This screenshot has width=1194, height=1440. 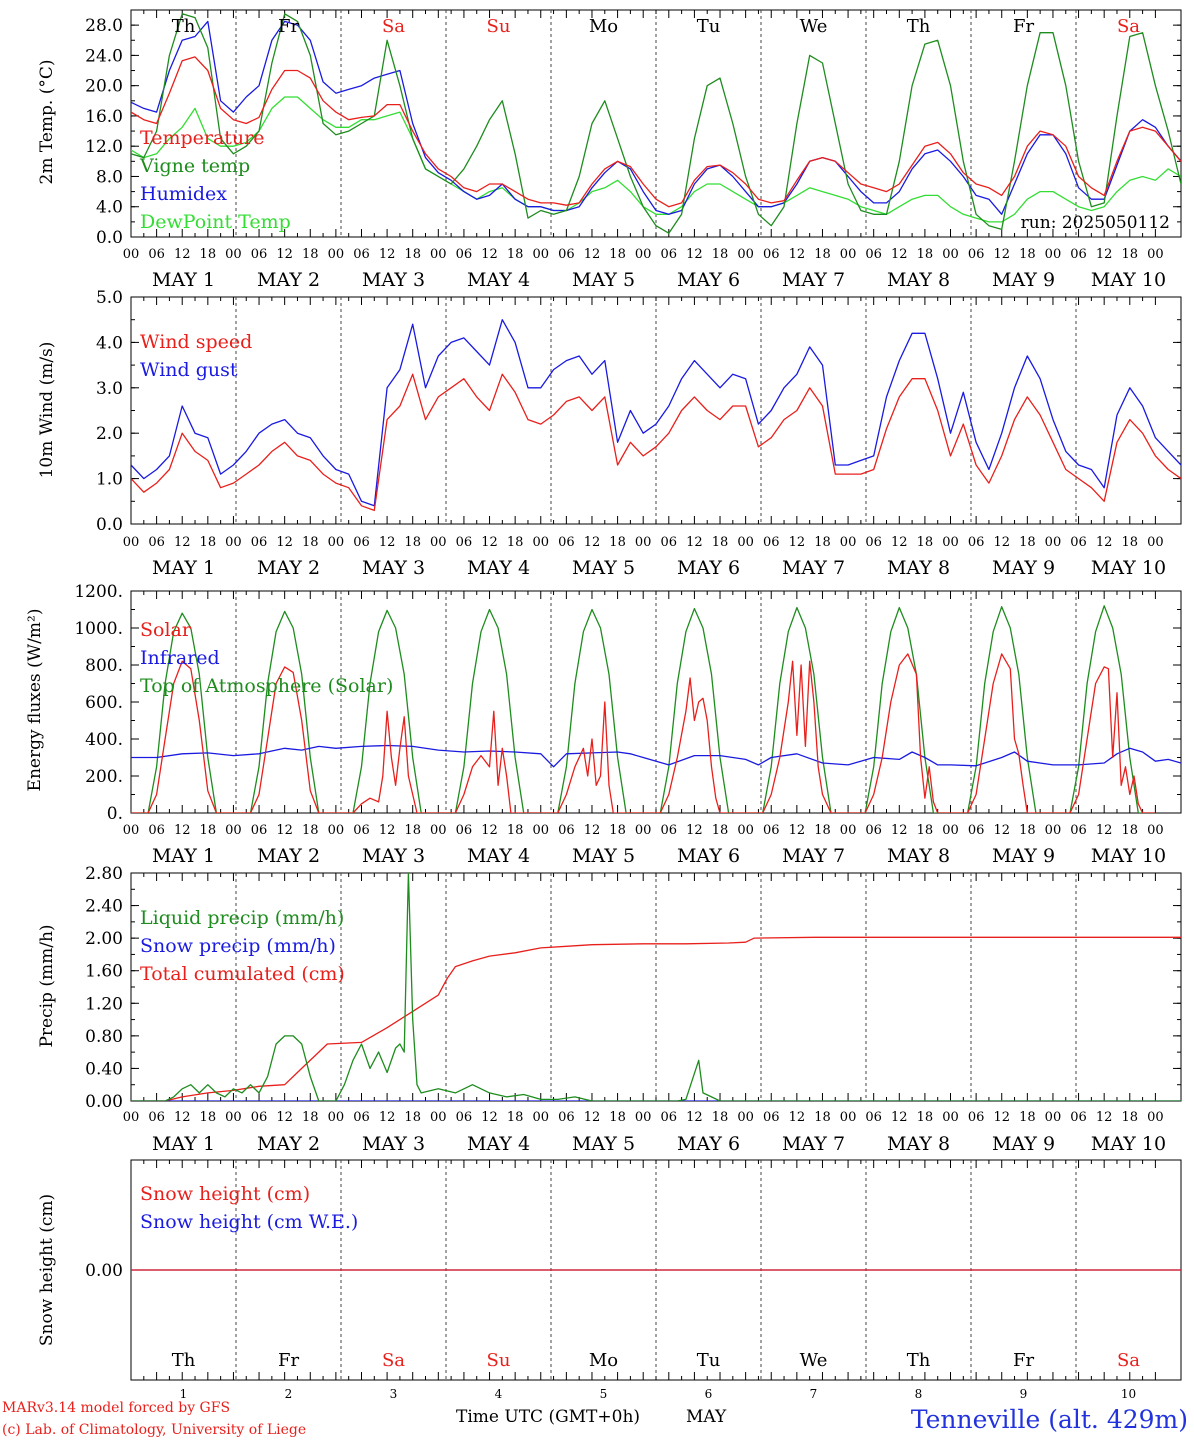 I want to click on date-label: MAY 10, so click(x=1128, y=1144).